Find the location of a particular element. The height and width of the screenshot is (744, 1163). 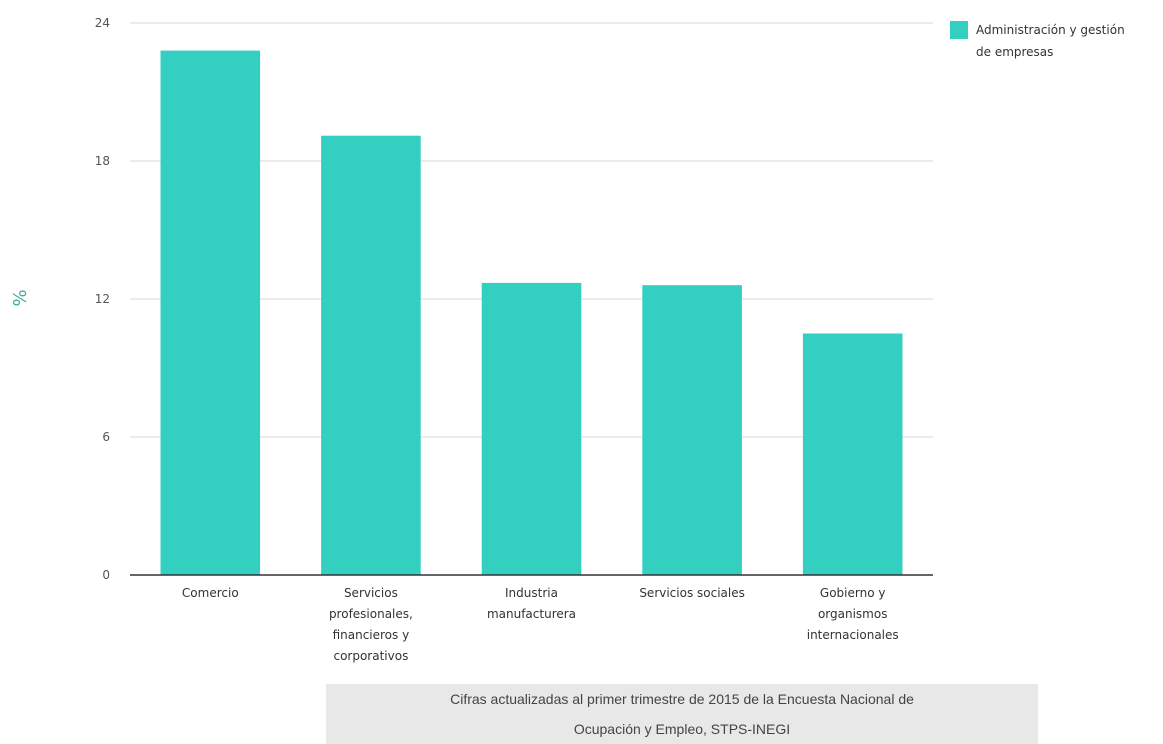

x-tick-label-line: profesionales, is located at coordinates (371, 614).